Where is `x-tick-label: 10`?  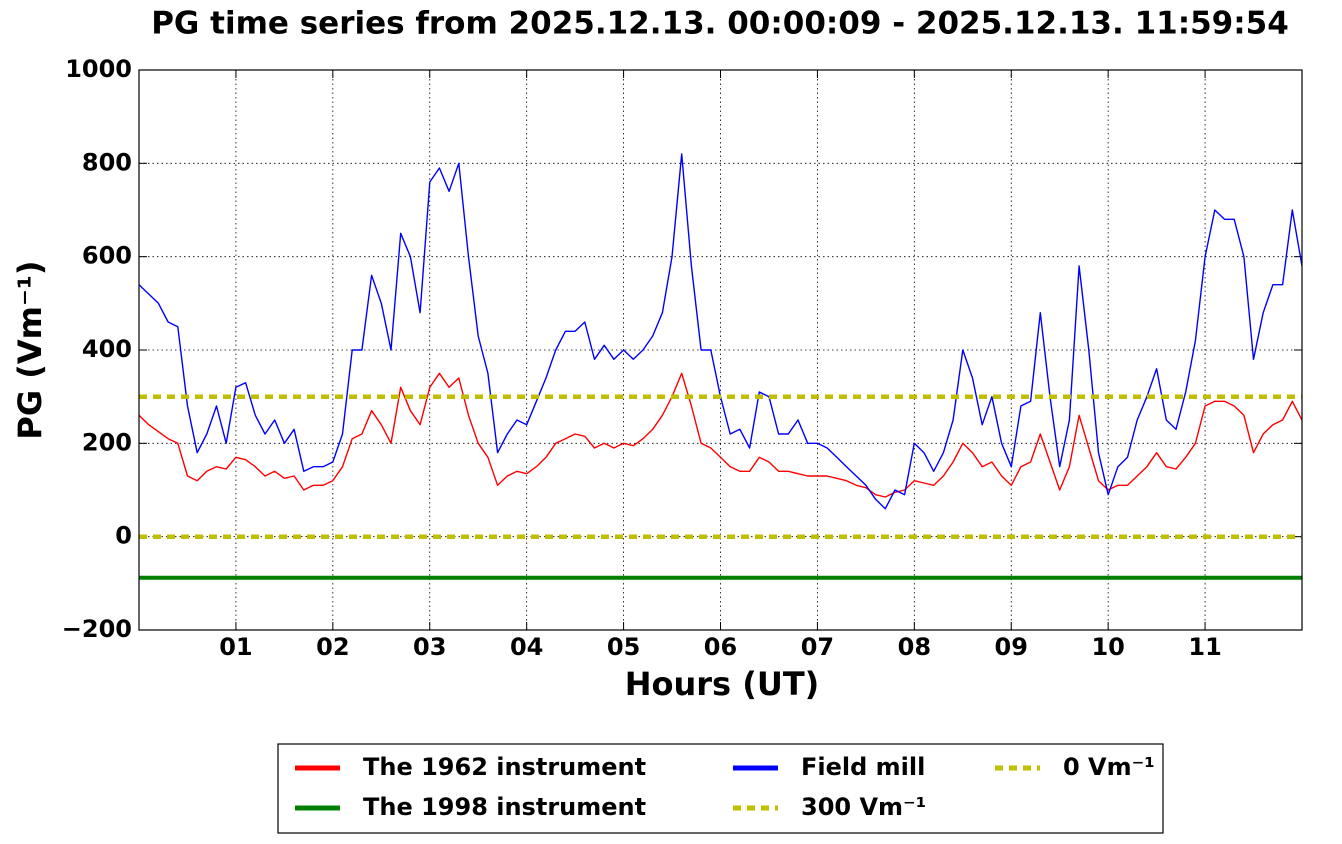 x-tick-label: 10 is located at coordinates (1107, 647).